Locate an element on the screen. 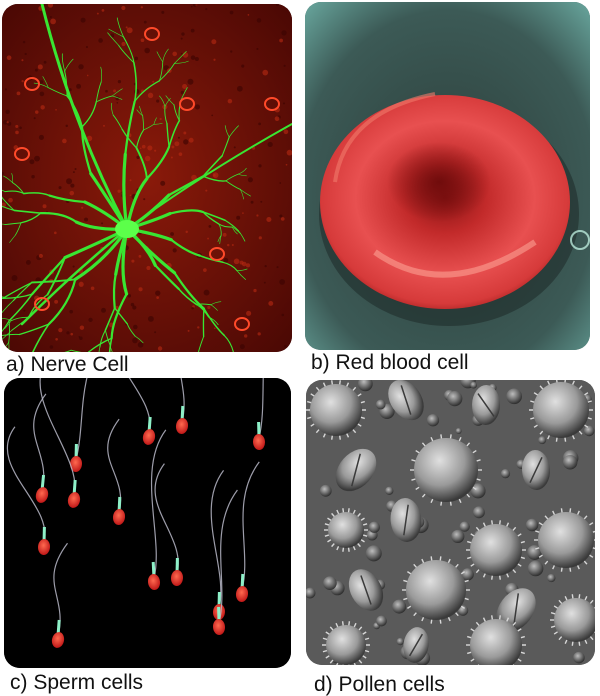 This screenshot has width=600, height=696. caption-pollen-cells: d) Pollen cells is located at coordinates (379, 684).